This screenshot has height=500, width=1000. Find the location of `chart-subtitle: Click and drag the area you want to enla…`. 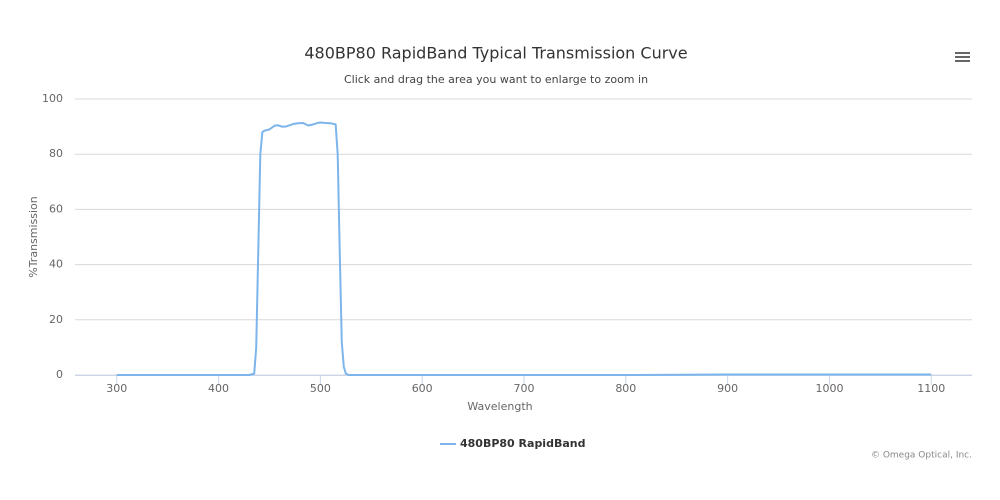

chart-subtitle: Click and drag the area you want to enla… is located at coordinates (496, 79).